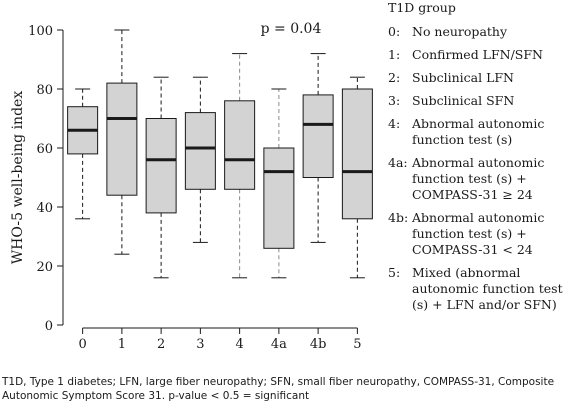 This screenshot has width=574, height=408. I want to click on legend-item-code: 4a:, so click(398, 162).